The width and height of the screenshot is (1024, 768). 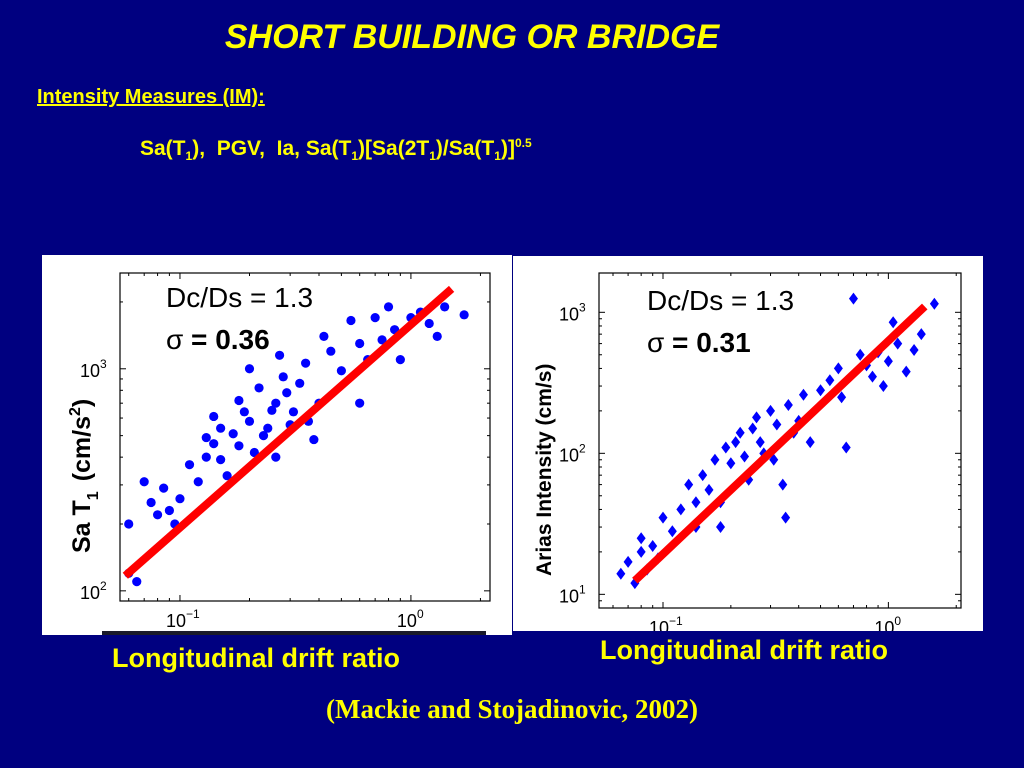 I want to click on chart2-annotation-ratio: Dc/Ds = 1.3, so click(x=720, y=300).